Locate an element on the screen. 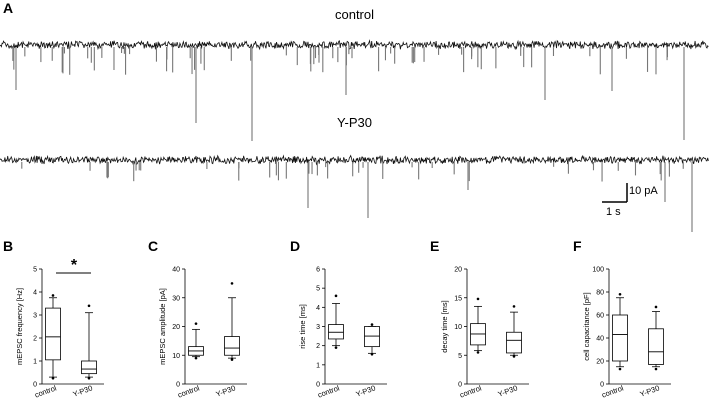 The height and width of the screenshot is (416, 709). box-plot-b: 0 1 2 3 4 5 mEPSC frequency [Hz] control Y-P30 * is located at coordinates (59, 328).